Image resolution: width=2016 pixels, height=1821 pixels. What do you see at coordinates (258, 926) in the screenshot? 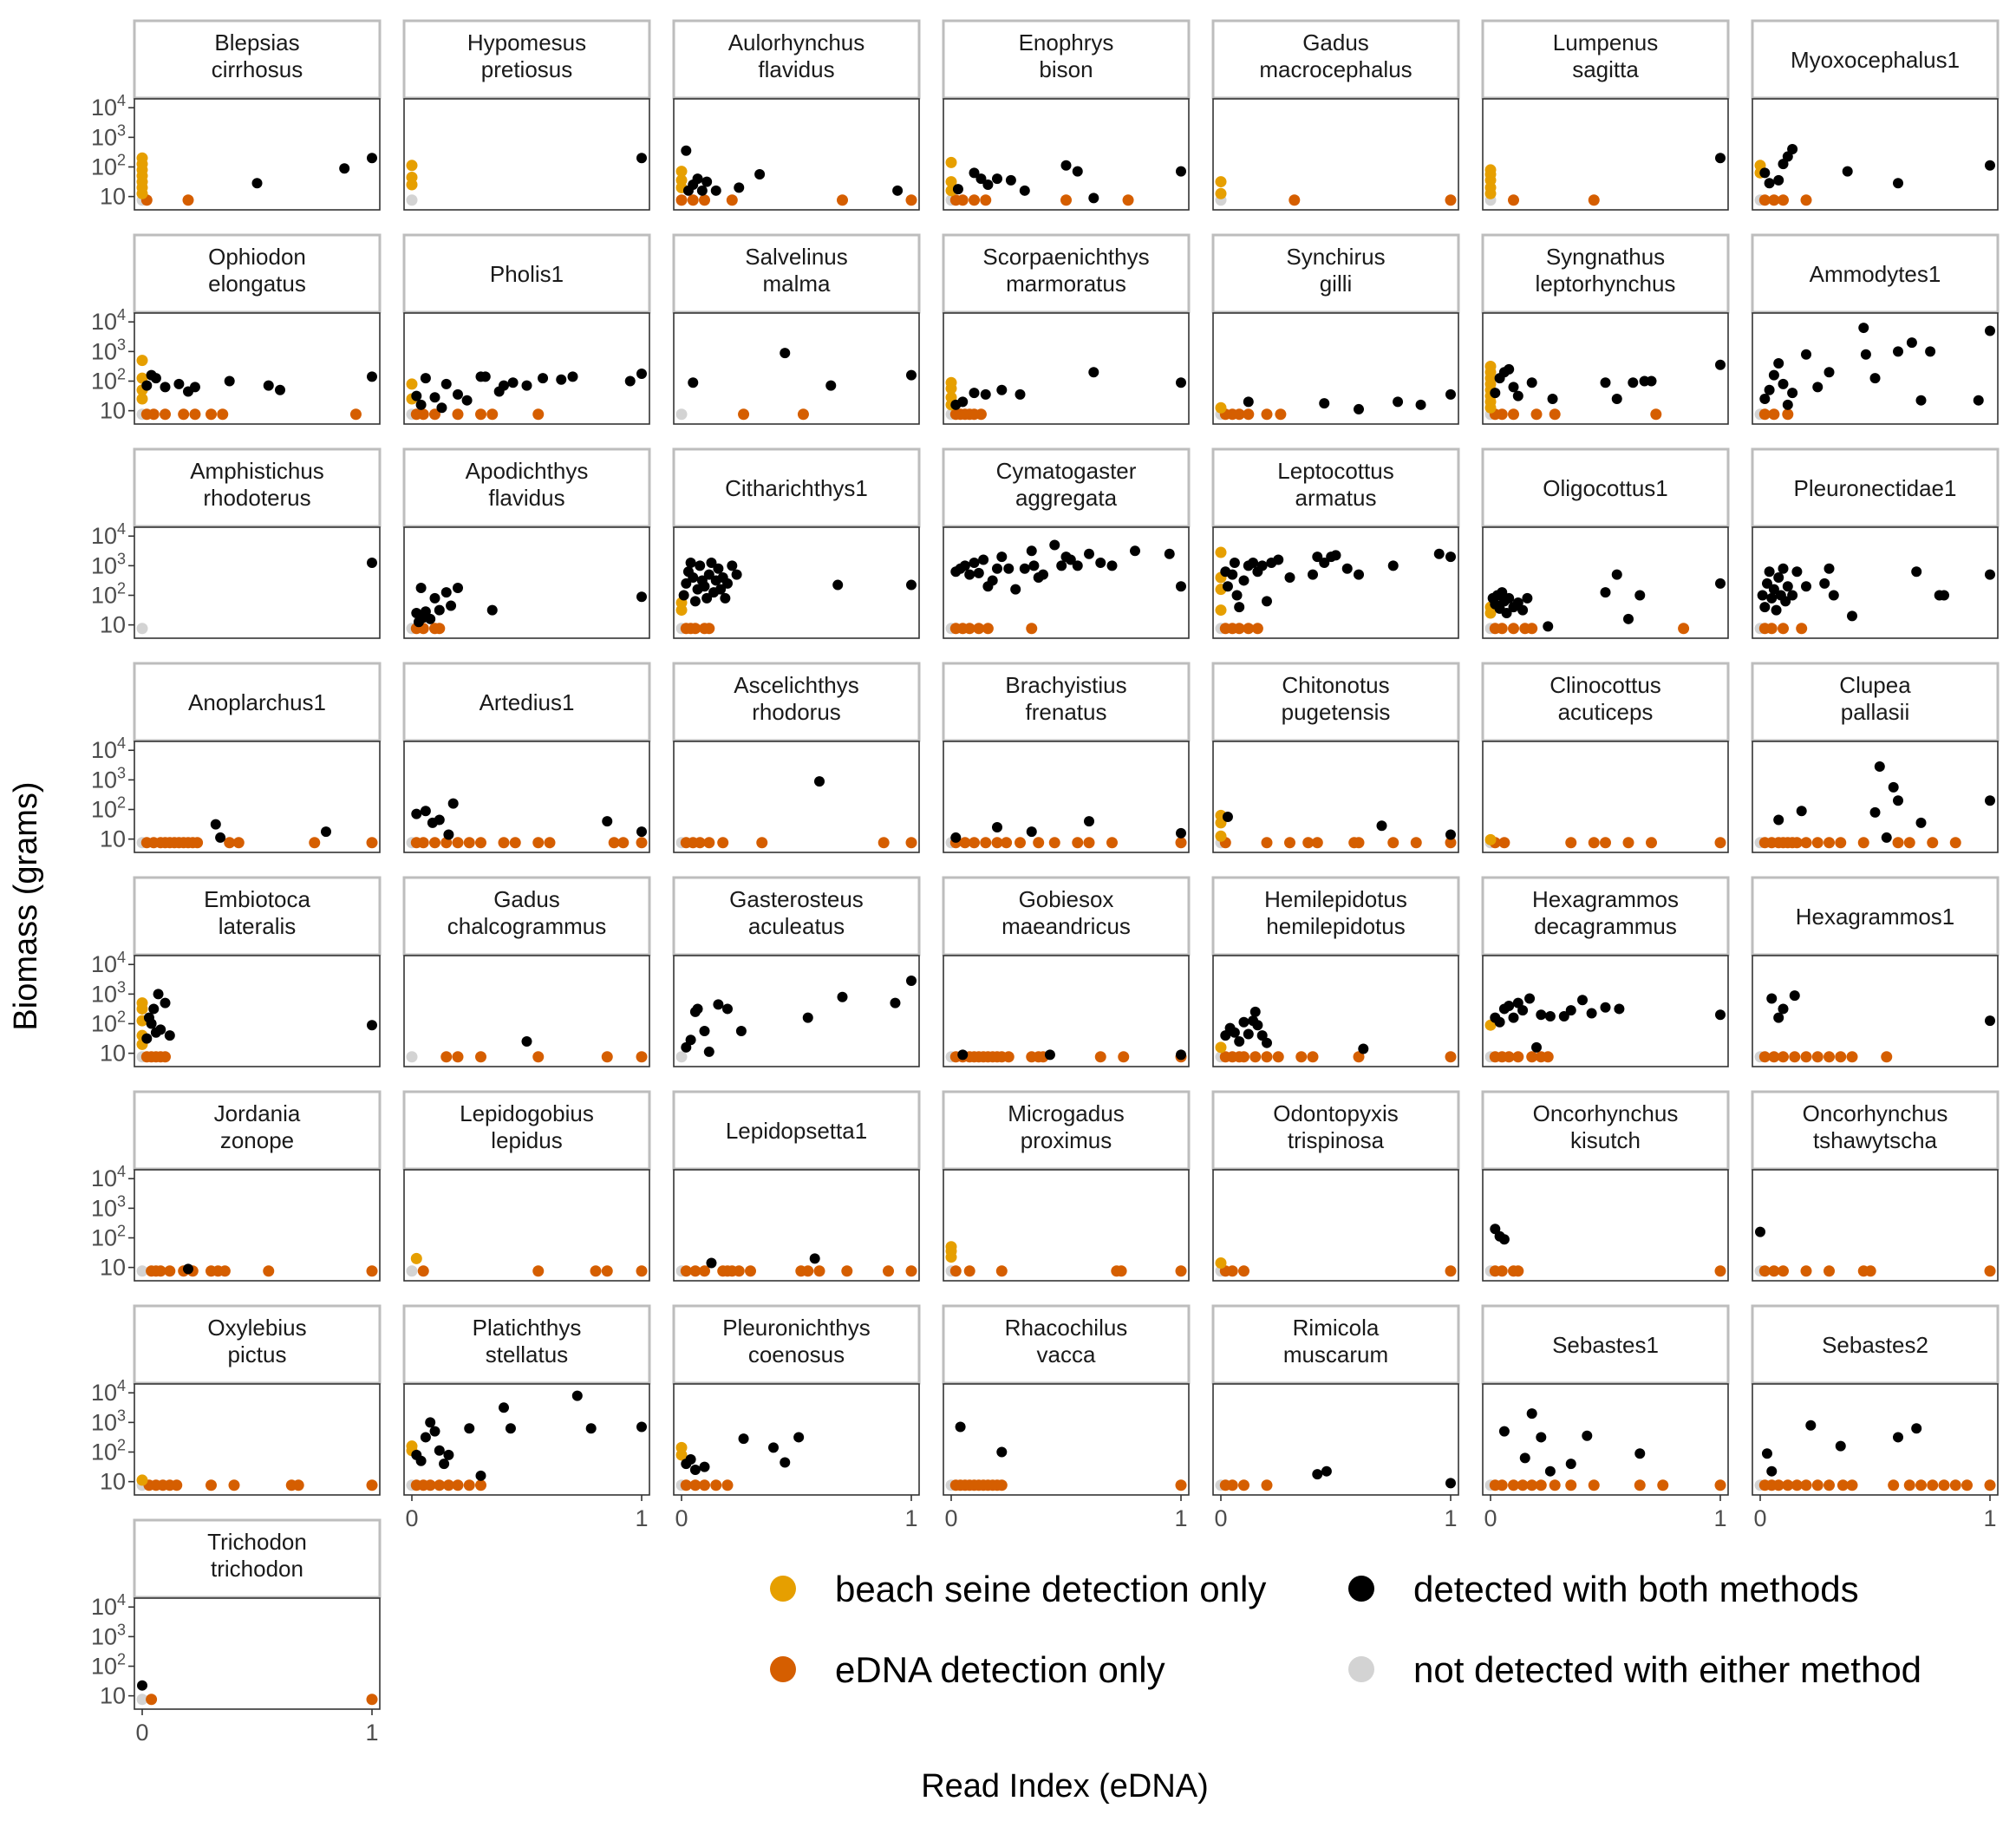
I see `facet-strip-label: lateralis` at bounding box center [258, 926].